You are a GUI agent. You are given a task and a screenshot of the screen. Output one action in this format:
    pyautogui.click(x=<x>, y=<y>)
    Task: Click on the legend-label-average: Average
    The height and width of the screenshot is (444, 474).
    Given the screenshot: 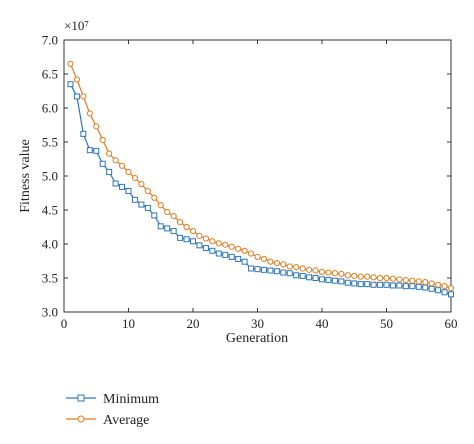 What is the action you would take?
    pyautogui.click(x=126, y=420)
    